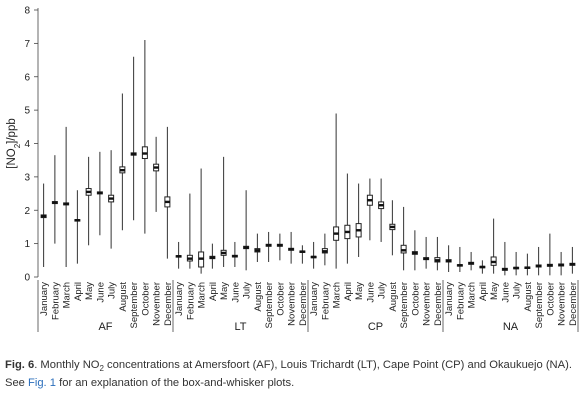 Image resolution: width=580 pixels, height=408 pixels. Describe the element at coordinates (27, 211) in the screenshot. I see `y-tick-label: 2` at that location.